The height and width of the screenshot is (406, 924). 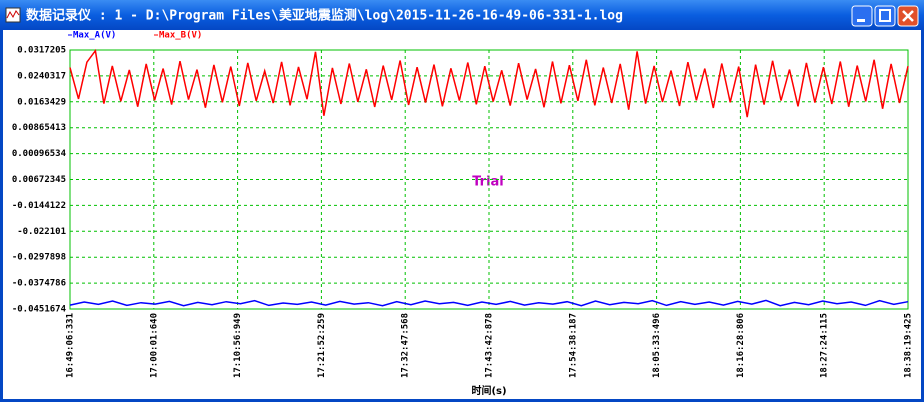 I want to click on x-tick-label: 17:43:42:878, so click(x=490, y=345).